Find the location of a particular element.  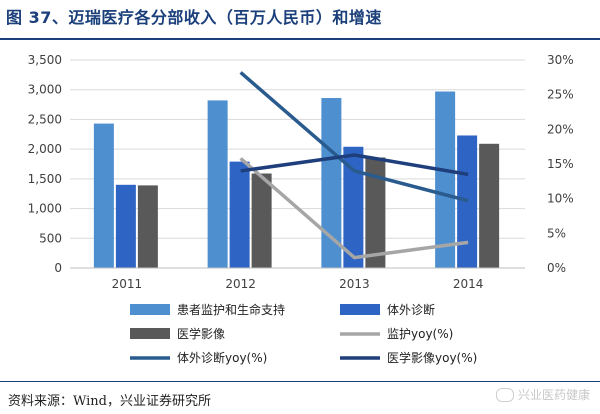

legend-label: 监护yoy(%) is located at coordinates (420, 334).